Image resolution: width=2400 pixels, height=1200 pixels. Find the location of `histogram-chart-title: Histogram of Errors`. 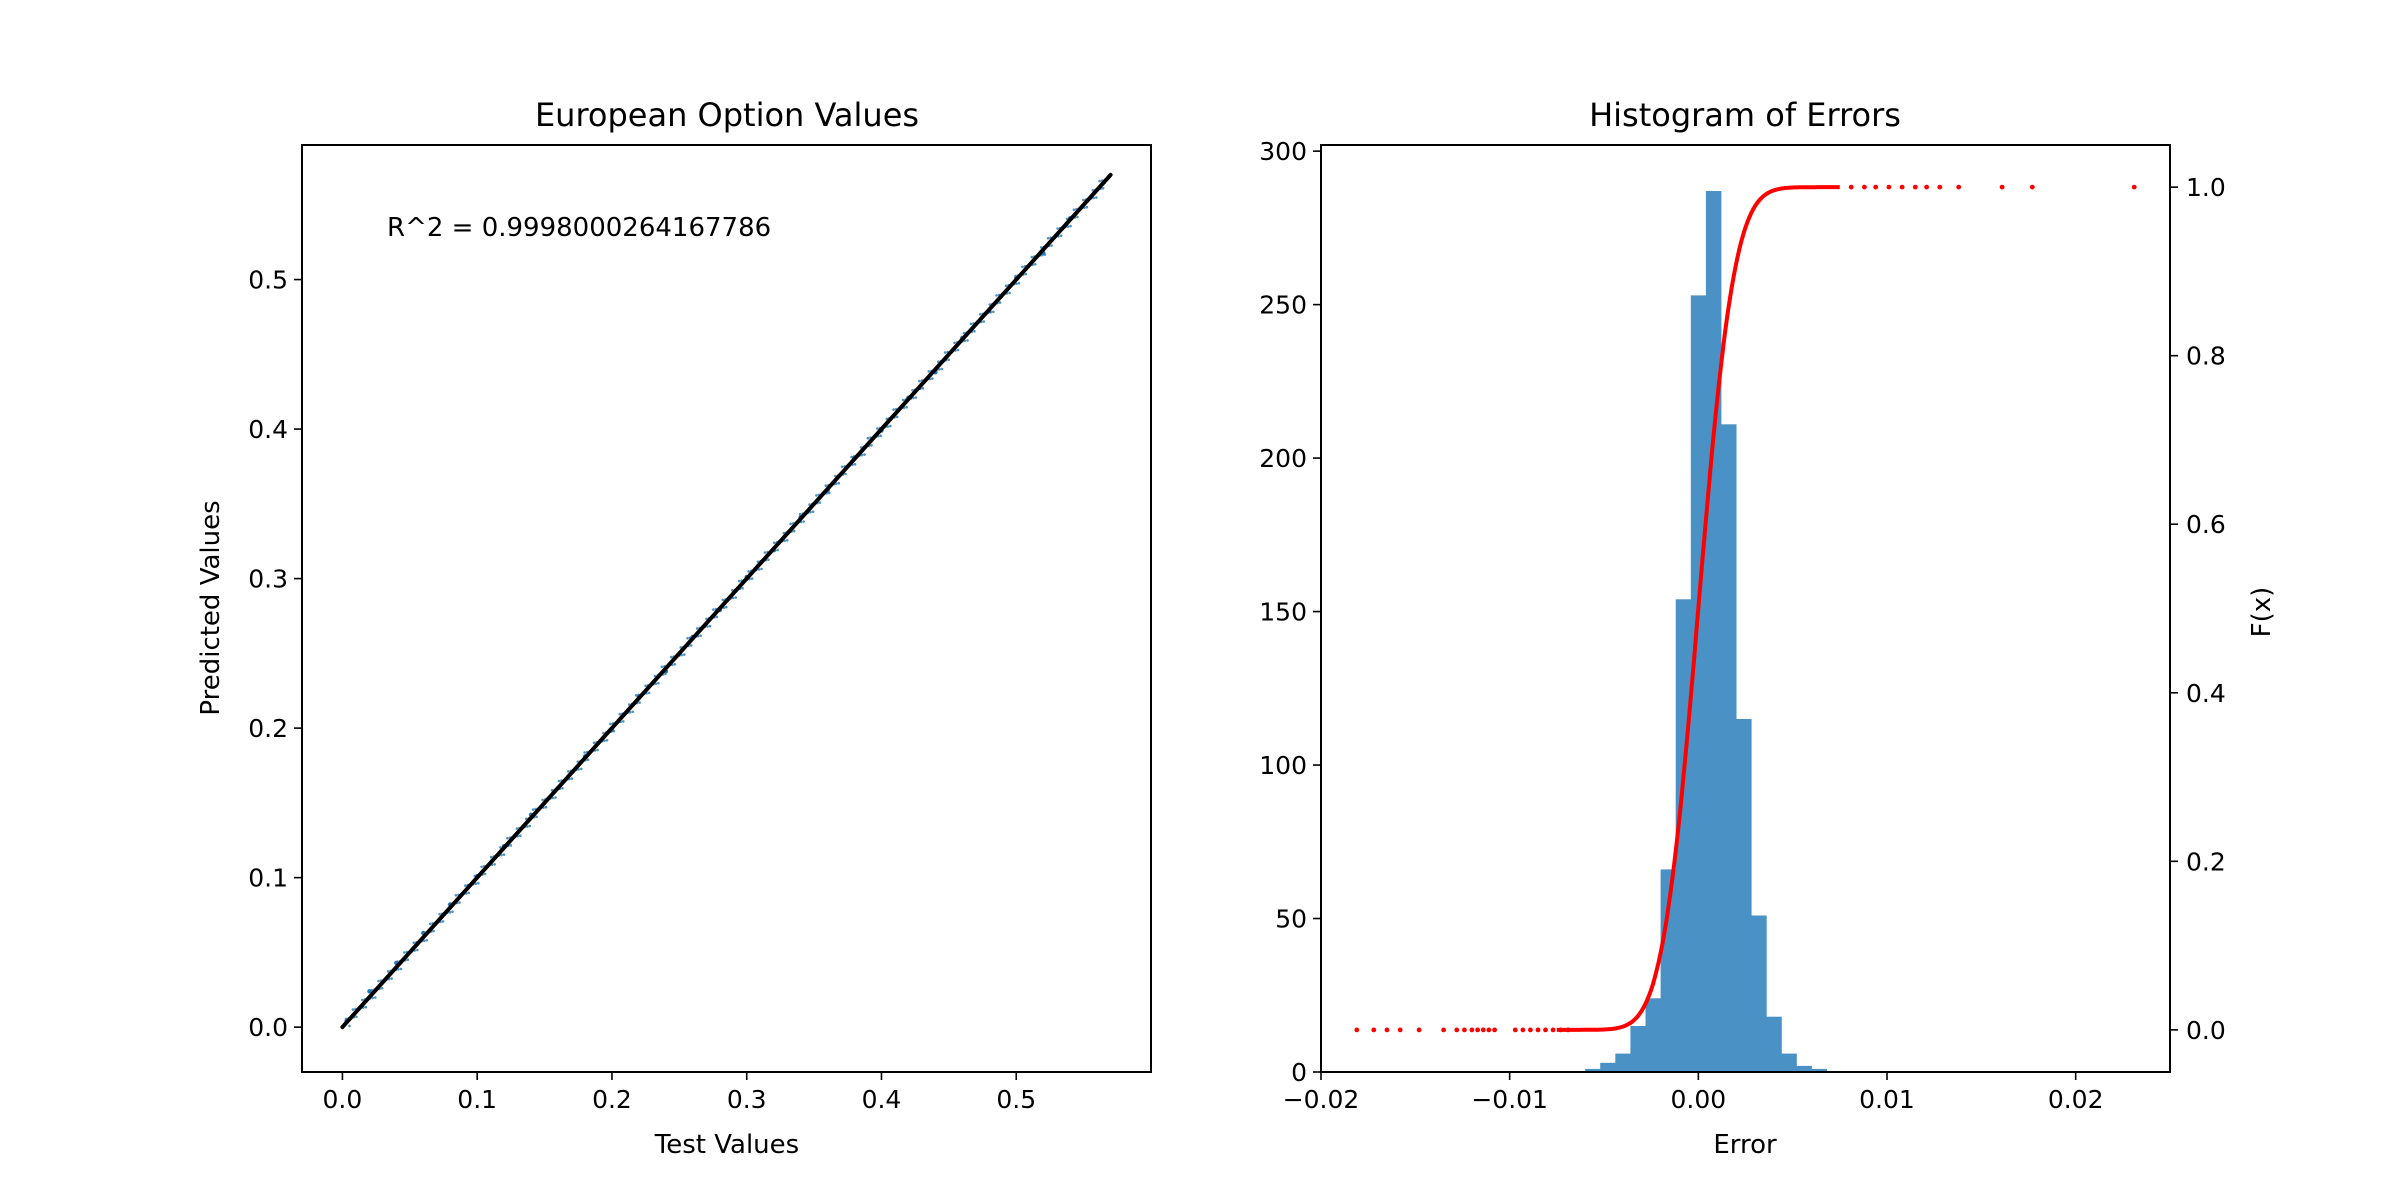

histogram-chart-title: Histogram of Errors is located at coordinates (1745, 115).